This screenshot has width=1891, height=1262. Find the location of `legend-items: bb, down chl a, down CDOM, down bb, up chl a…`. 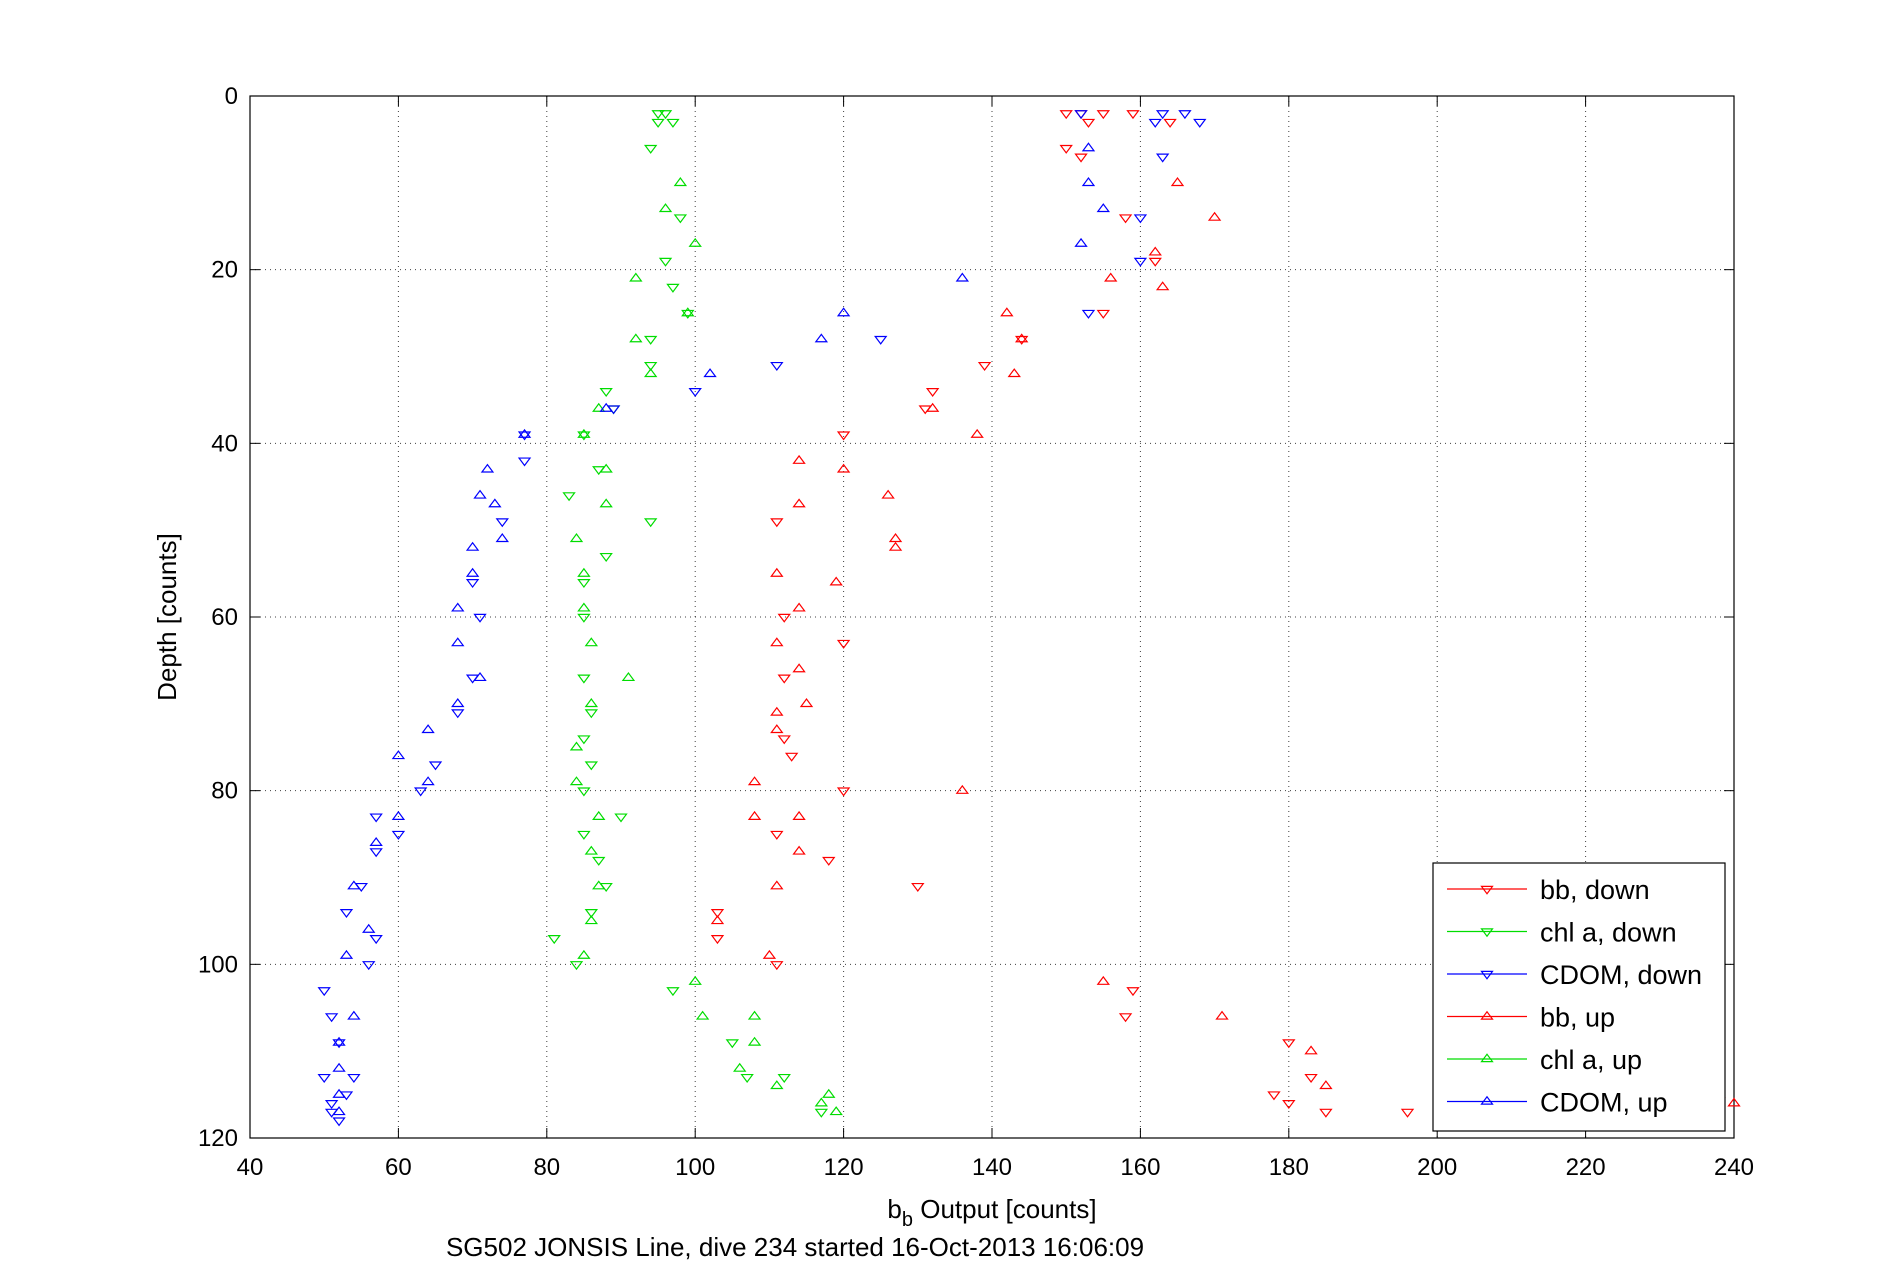

legend-items: bb, down chl a, down CDOM, down bb, up chl a… is located at coordinates (1574, 996).